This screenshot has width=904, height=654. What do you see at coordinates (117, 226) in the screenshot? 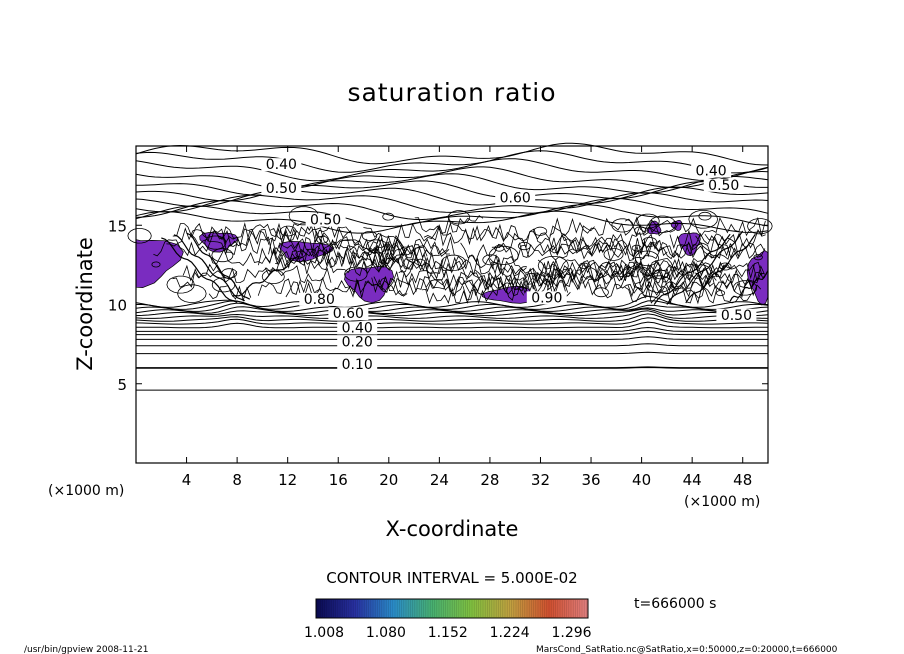
I see `y-tick-label: 15` at bounding box center [117, 226].